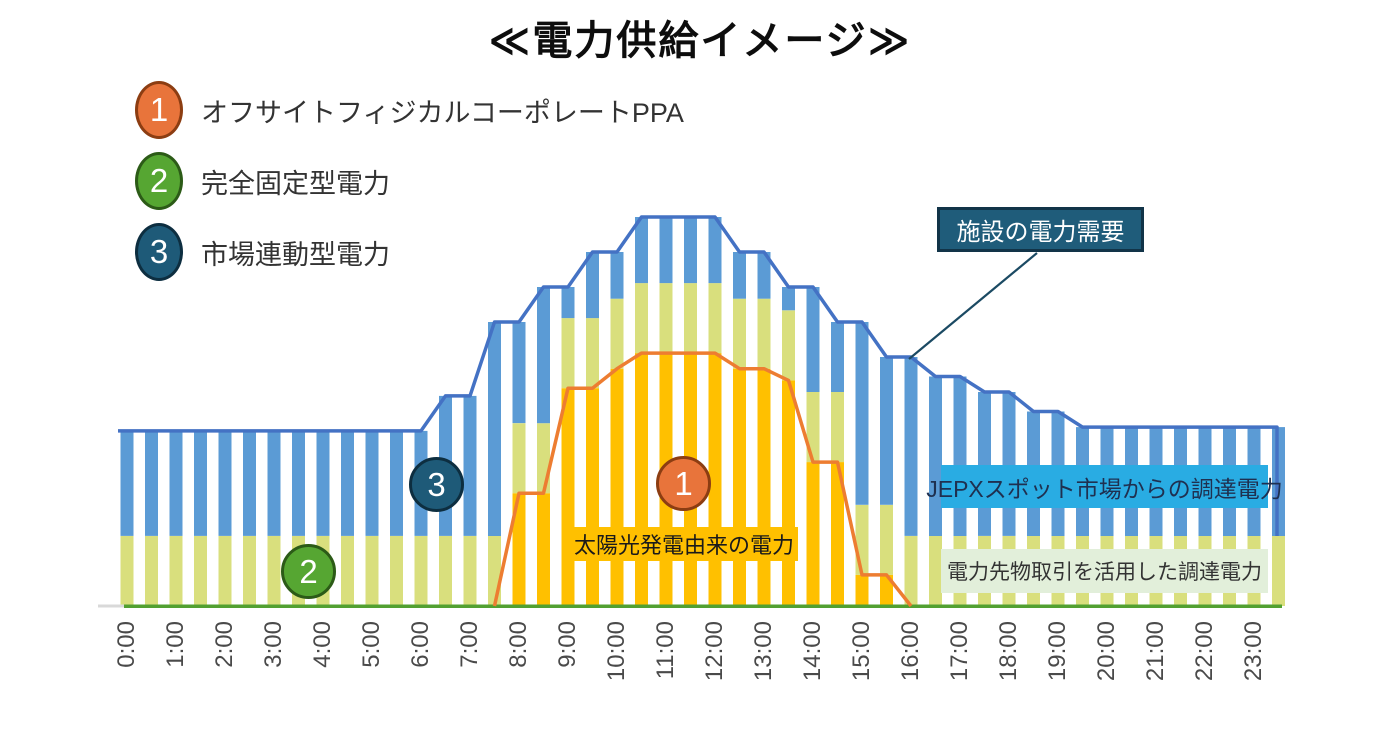  What do you see at coordinates (1040, 229) in the screenshot?
I see `demand-callout-box: 施設の電力需要` at bounding box center [1040, 229].